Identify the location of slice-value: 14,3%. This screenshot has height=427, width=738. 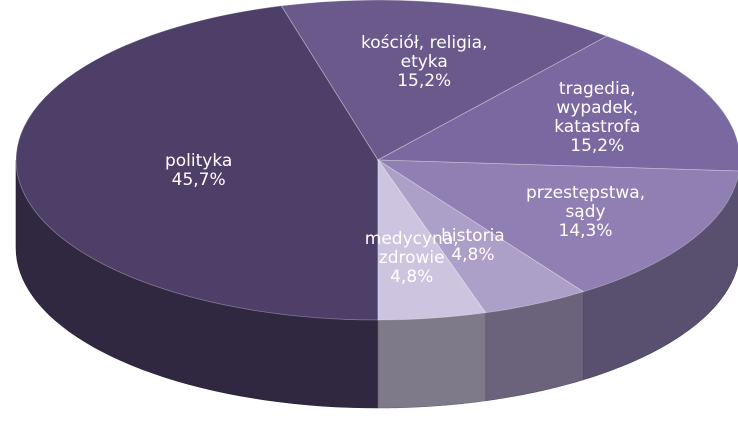
(585, 230).